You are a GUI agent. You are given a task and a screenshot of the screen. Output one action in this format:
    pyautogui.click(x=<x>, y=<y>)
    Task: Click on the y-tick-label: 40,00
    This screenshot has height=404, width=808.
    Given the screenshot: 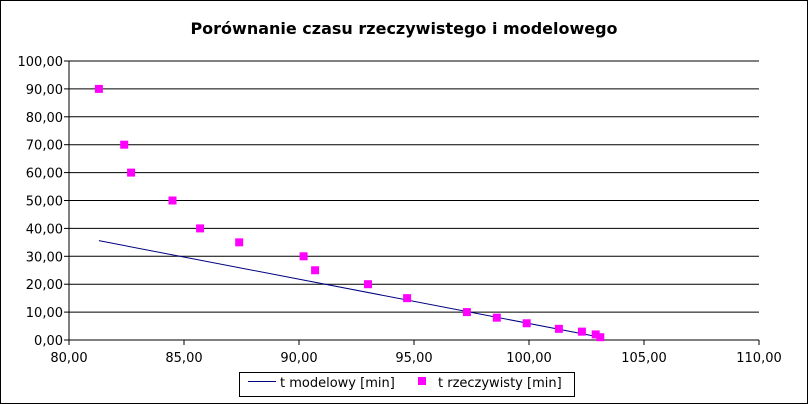 What is the action you would take?
    pyautogui.click(x=44, y=229)
    